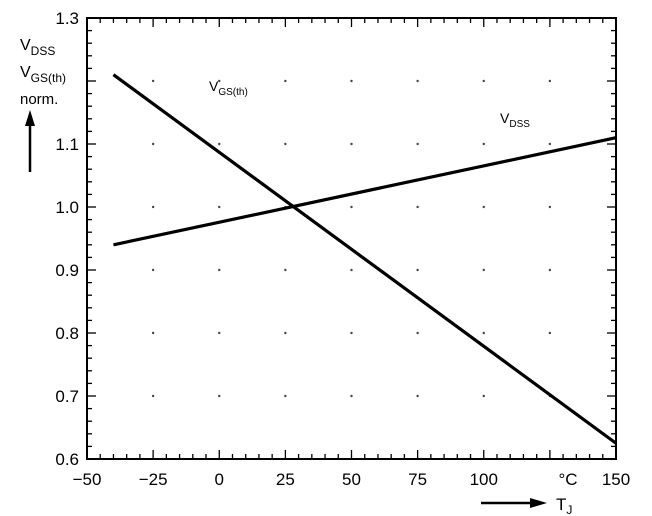  I want to click on x-tick-label: 150, so click(616, 479).